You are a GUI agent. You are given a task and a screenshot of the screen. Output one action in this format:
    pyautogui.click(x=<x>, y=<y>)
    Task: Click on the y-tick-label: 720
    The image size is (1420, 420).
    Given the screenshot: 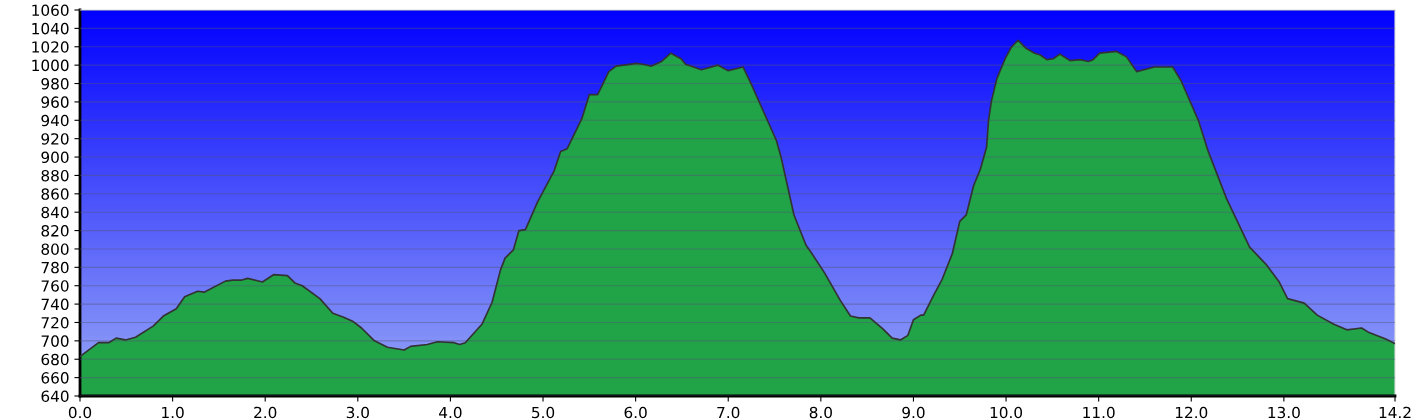 What is the action you would take?
    pyautogui.click(x=55, y=322)
    